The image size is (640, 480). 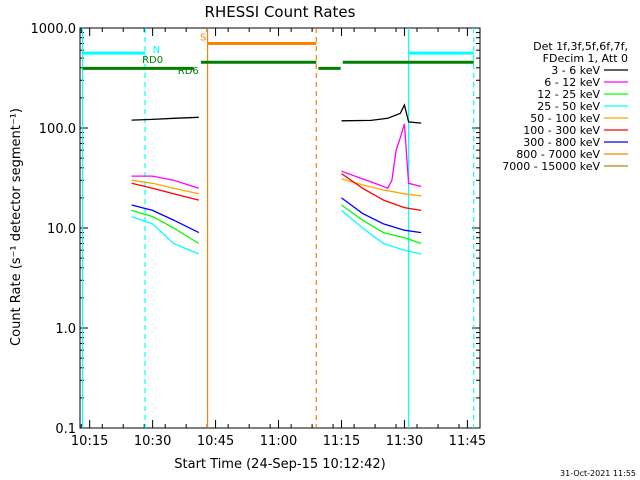 What do you see at coordinates (188, 71) in the screenshot?
I see `flag-label: RD6` at bounding box center [188, 71].